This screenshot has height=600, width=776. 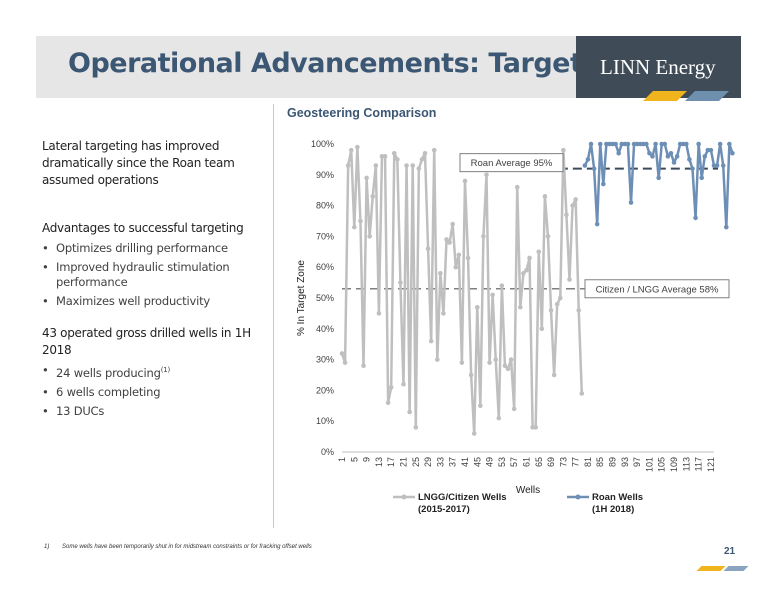 I want to click on x-axis-title: Wells, so click(x=528, y=490).